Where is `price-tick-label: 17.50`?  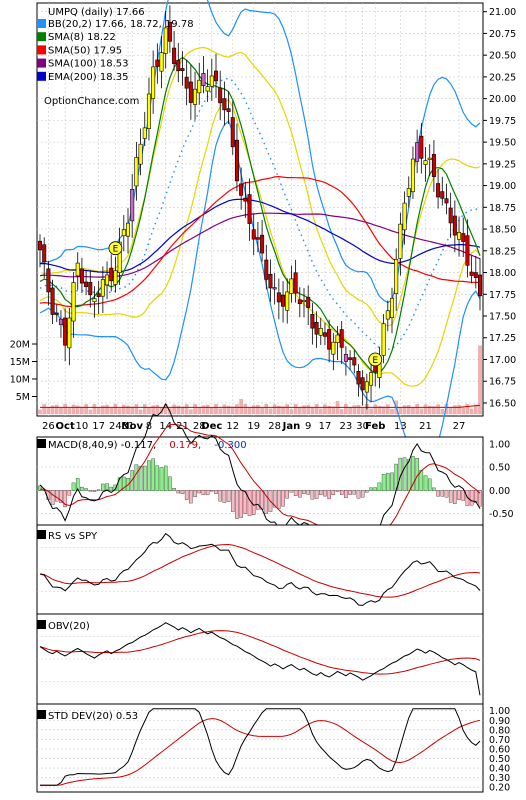 price-tick-label: 17.50 is located at coordinates (502, 317).